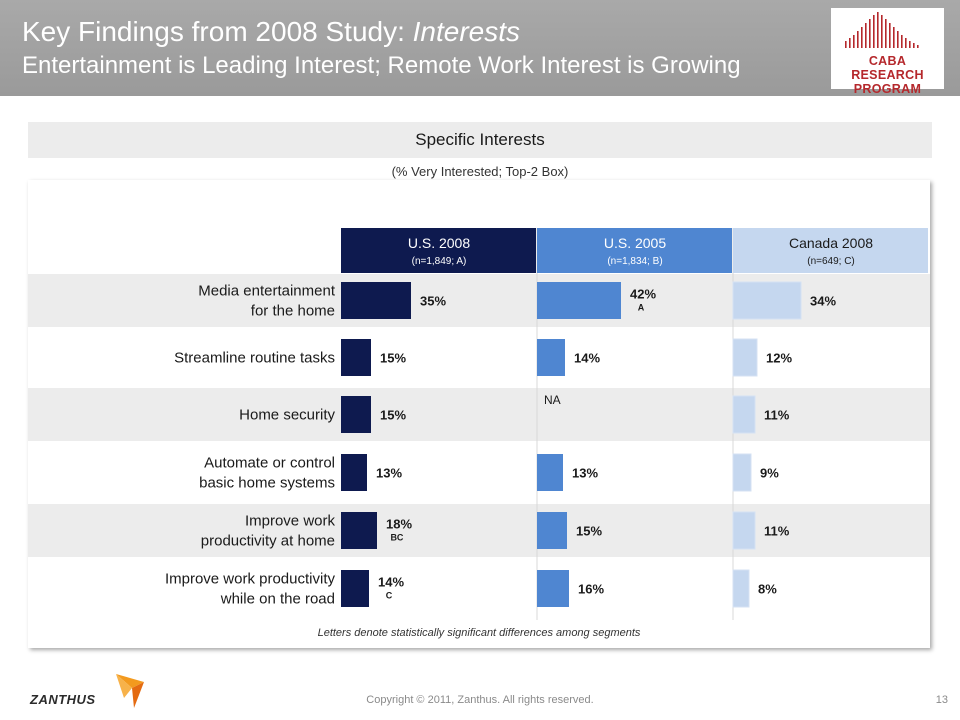  What do you see at coordinates (591, 589) in the screenshot?
I see `data-label: 16%` at bounding box center [591, 589].